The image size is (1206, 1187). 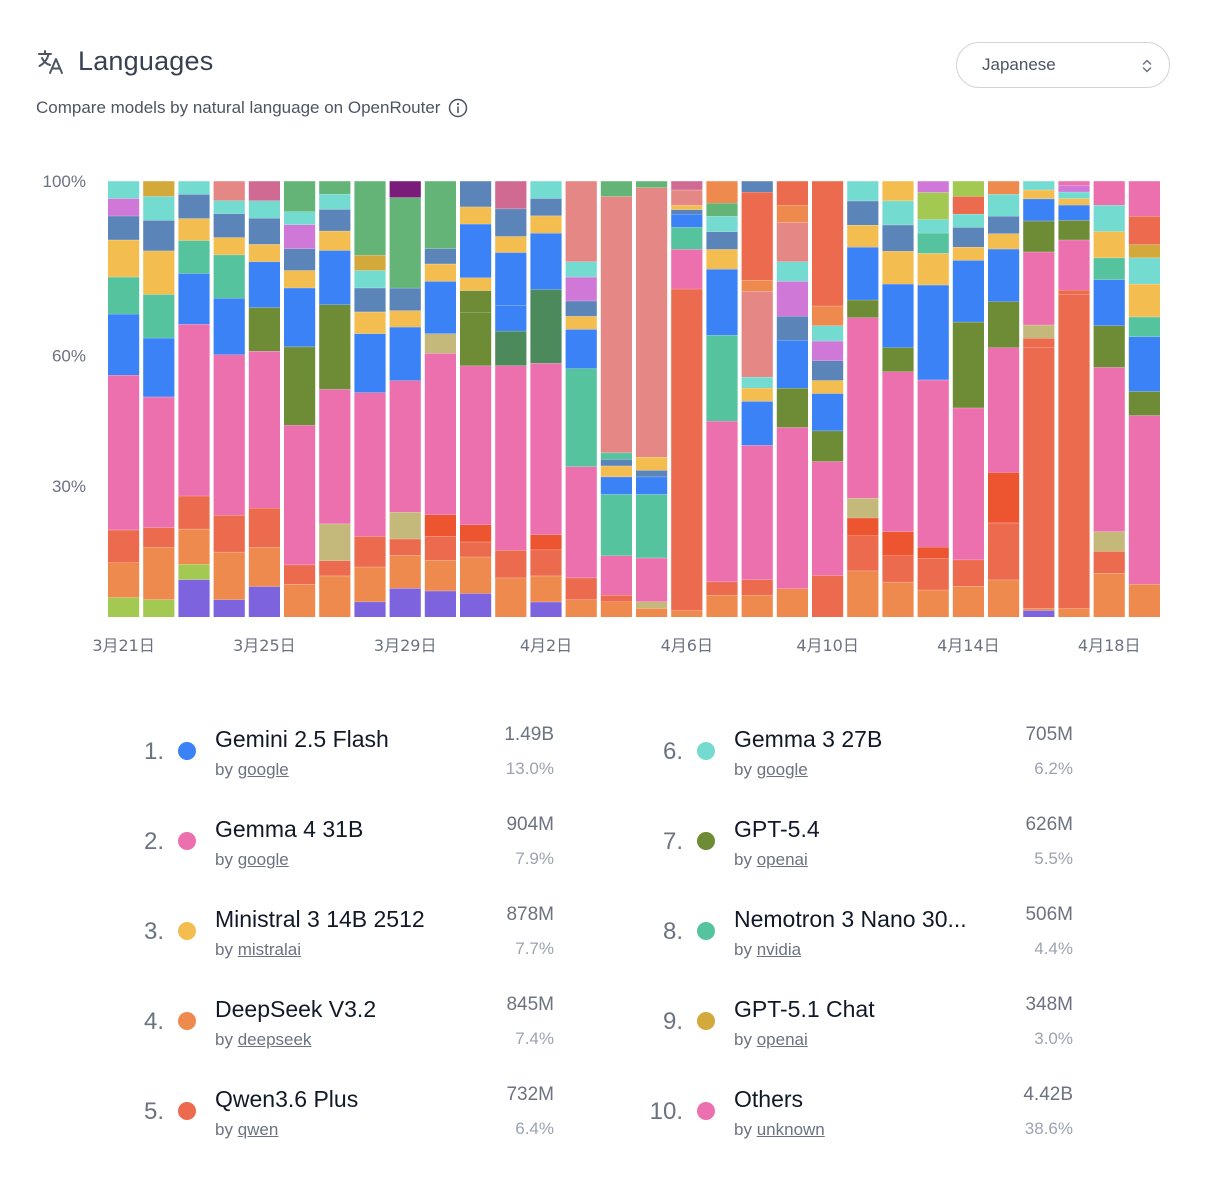 I want to click on legend-item: 8. Nemotron 3 Nano 30... by nvidia 506M 4.4%, so click(x=869, y=935).